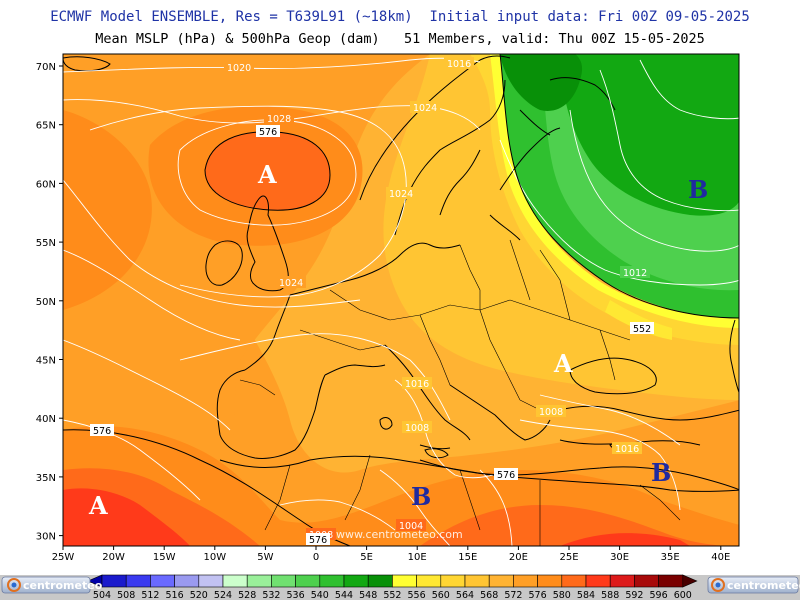 The width and height of the screenshot is (800, 600). Describe the element at coordinates (465, 595) in the screenshot. I see `legend-value: 564` at that location.